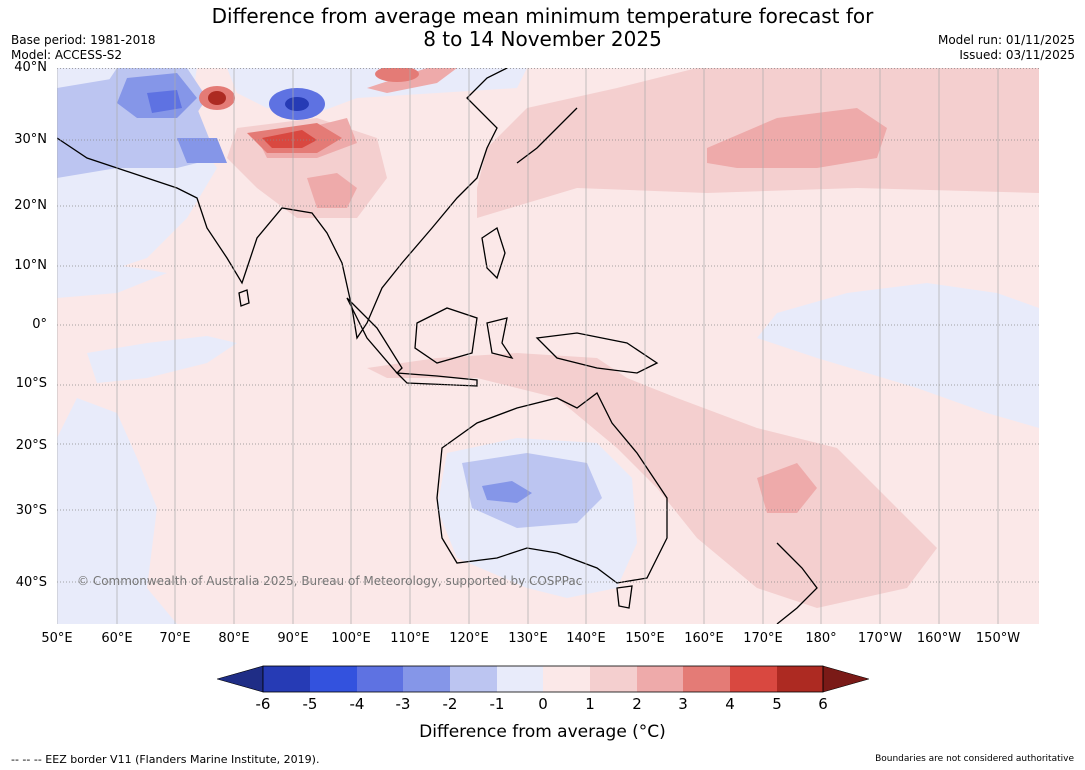  What do you see at coordinates (845, 679) in the screenshot?
I see `colorbar-extend-high` at bounding box center [845, 679].